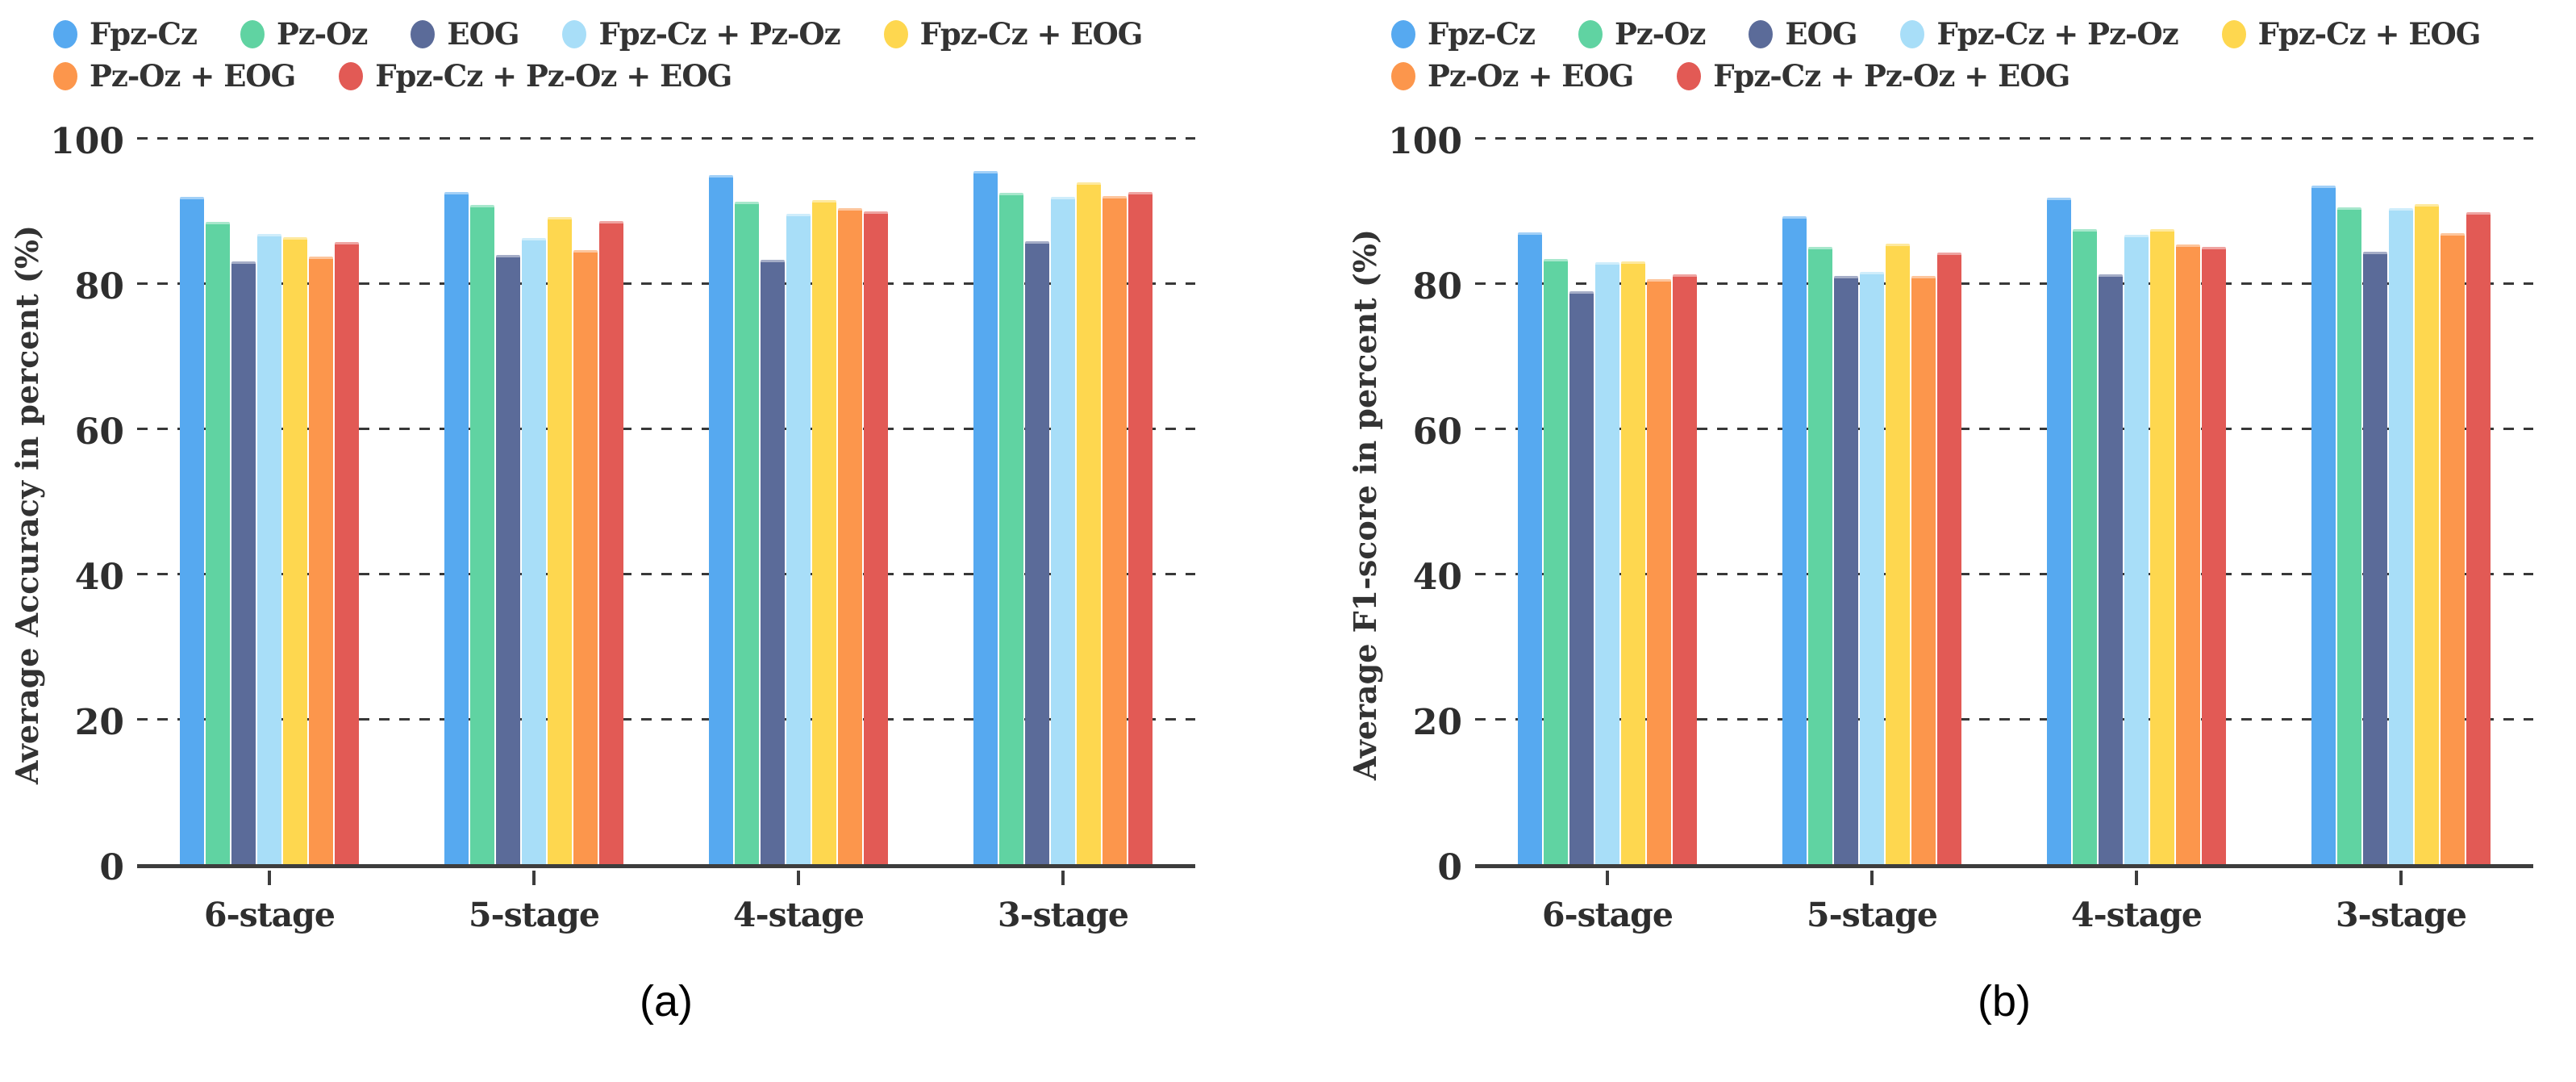  I want to click on y-axis-title-column: Average Accuracy in percent (%), so click(26, 505).